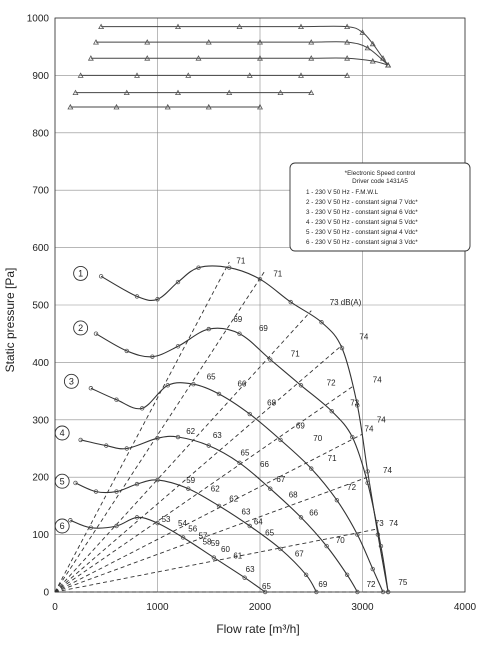  Describe the element at coordinates (362, 212) in the screenshot. I see `legend-entry-3: 3 - 230 V 50 Hz - constant signal 6 Vdc*` at that location.